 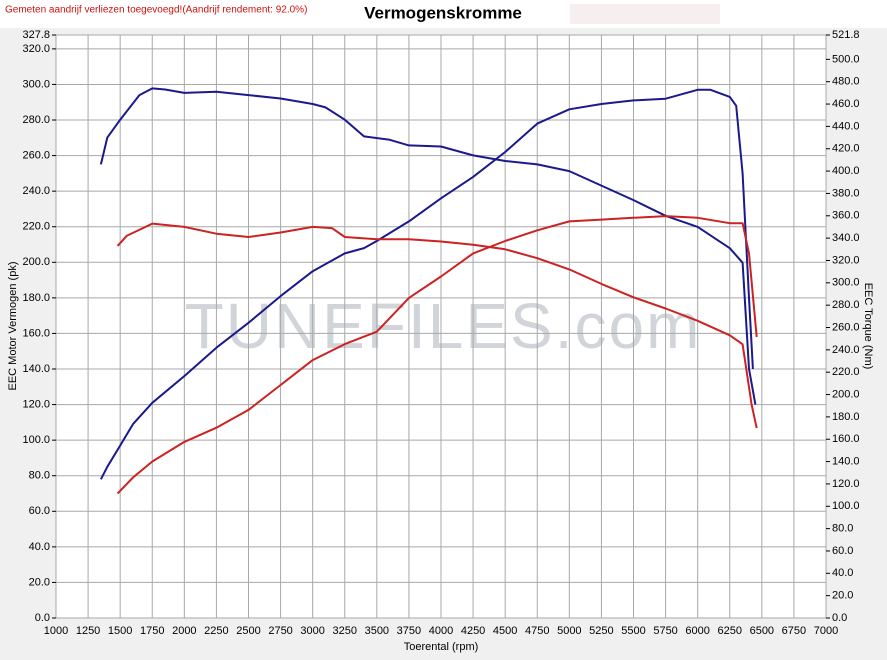 I want to click on x-tick-label: 5500, so click(x=633, y=631).